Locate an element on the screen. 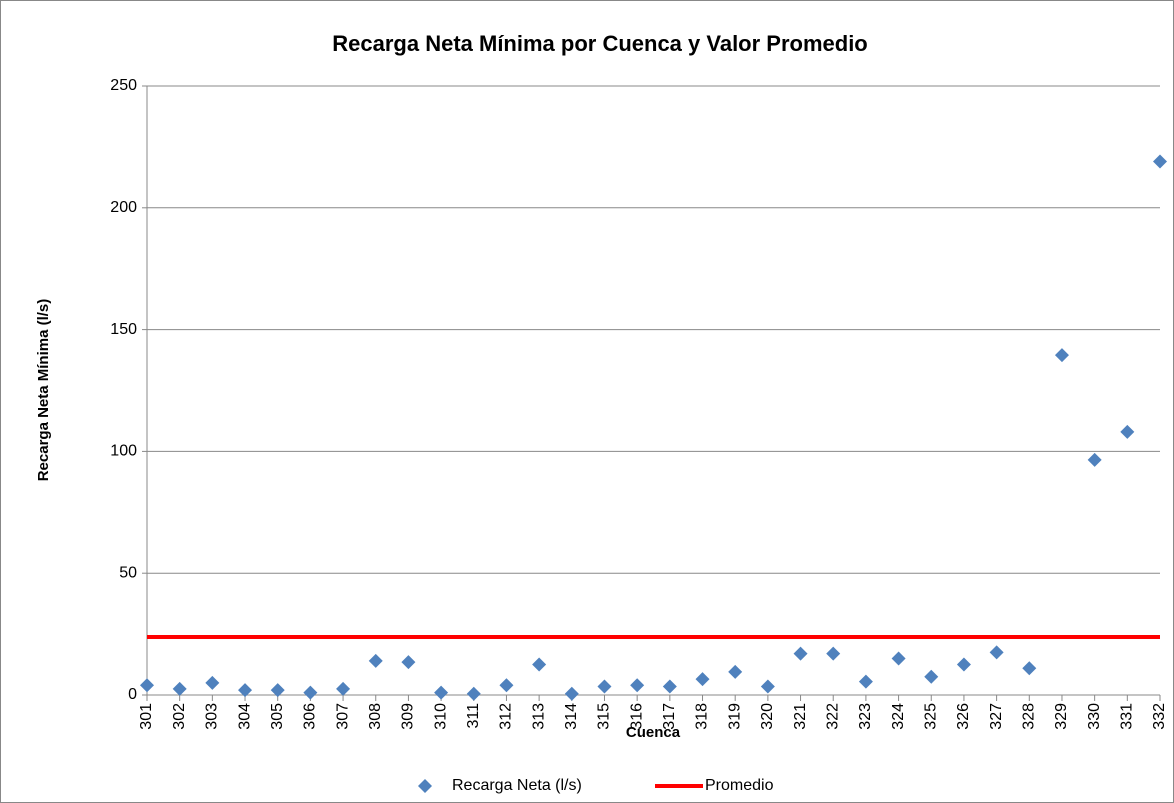 The height and width of the screenshot is (803, 1174). x-tick-label: 308 is located at coordinates (375, 716).